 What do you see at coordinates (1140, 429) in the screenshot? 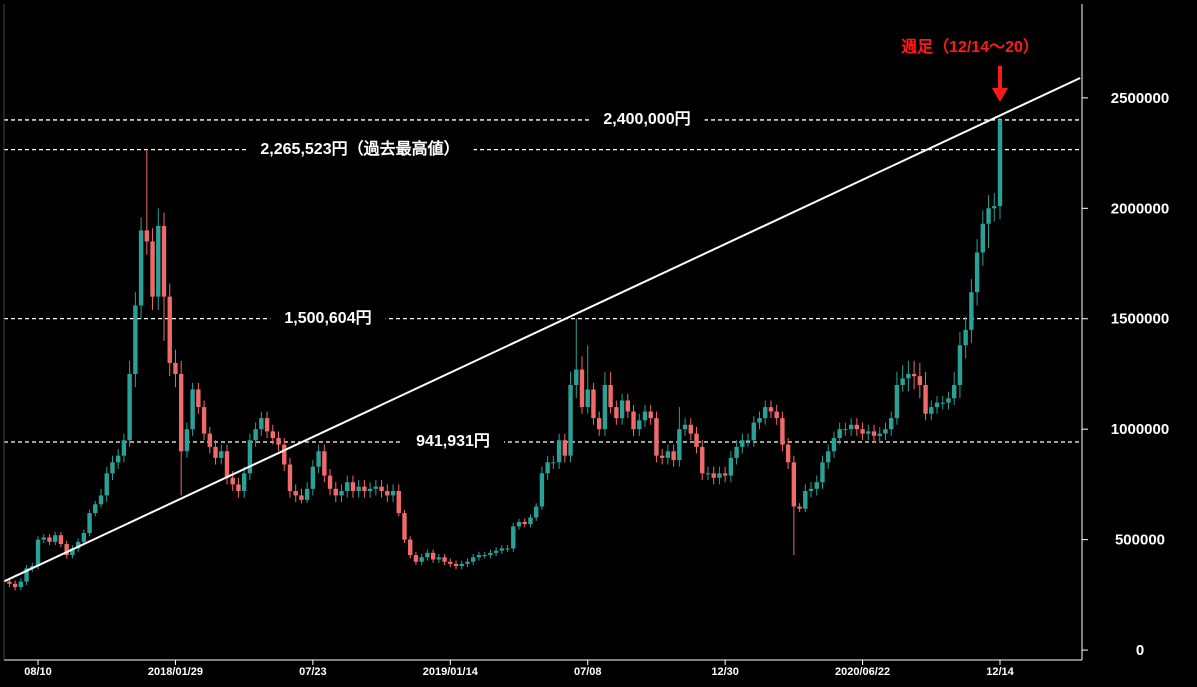
I see `y-tick-label: 1000000` at bounding box center [1140, 429].